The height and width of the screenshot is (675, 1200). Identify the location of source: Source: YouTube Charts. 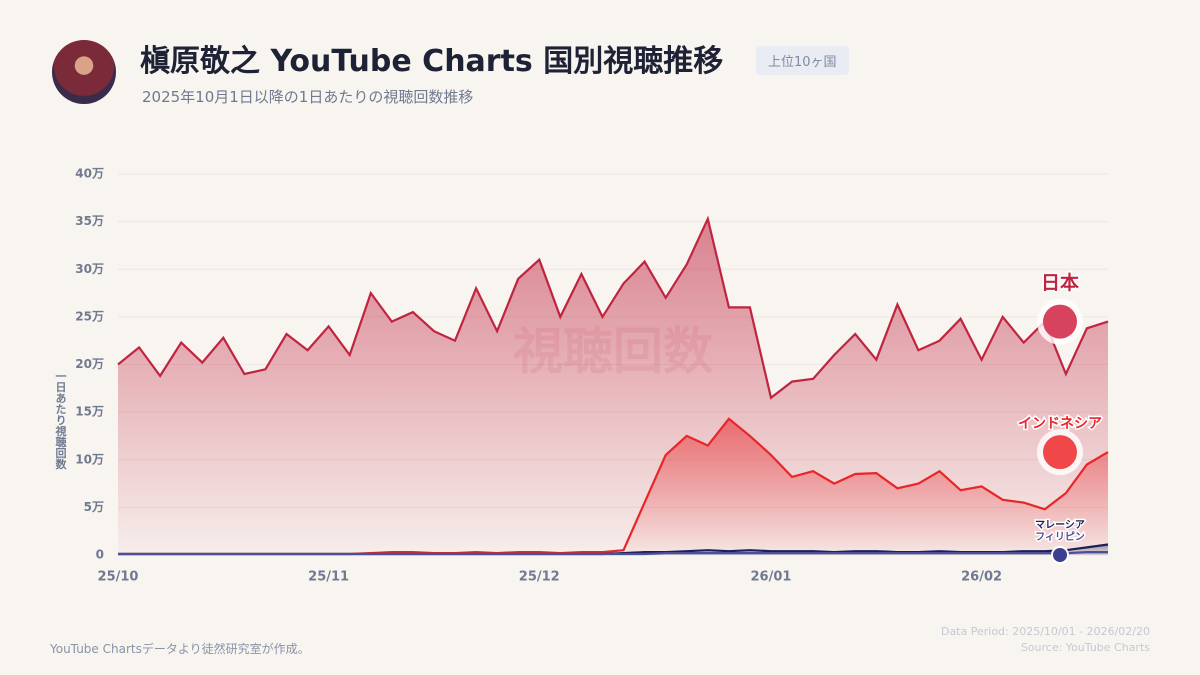
(1085, 647).